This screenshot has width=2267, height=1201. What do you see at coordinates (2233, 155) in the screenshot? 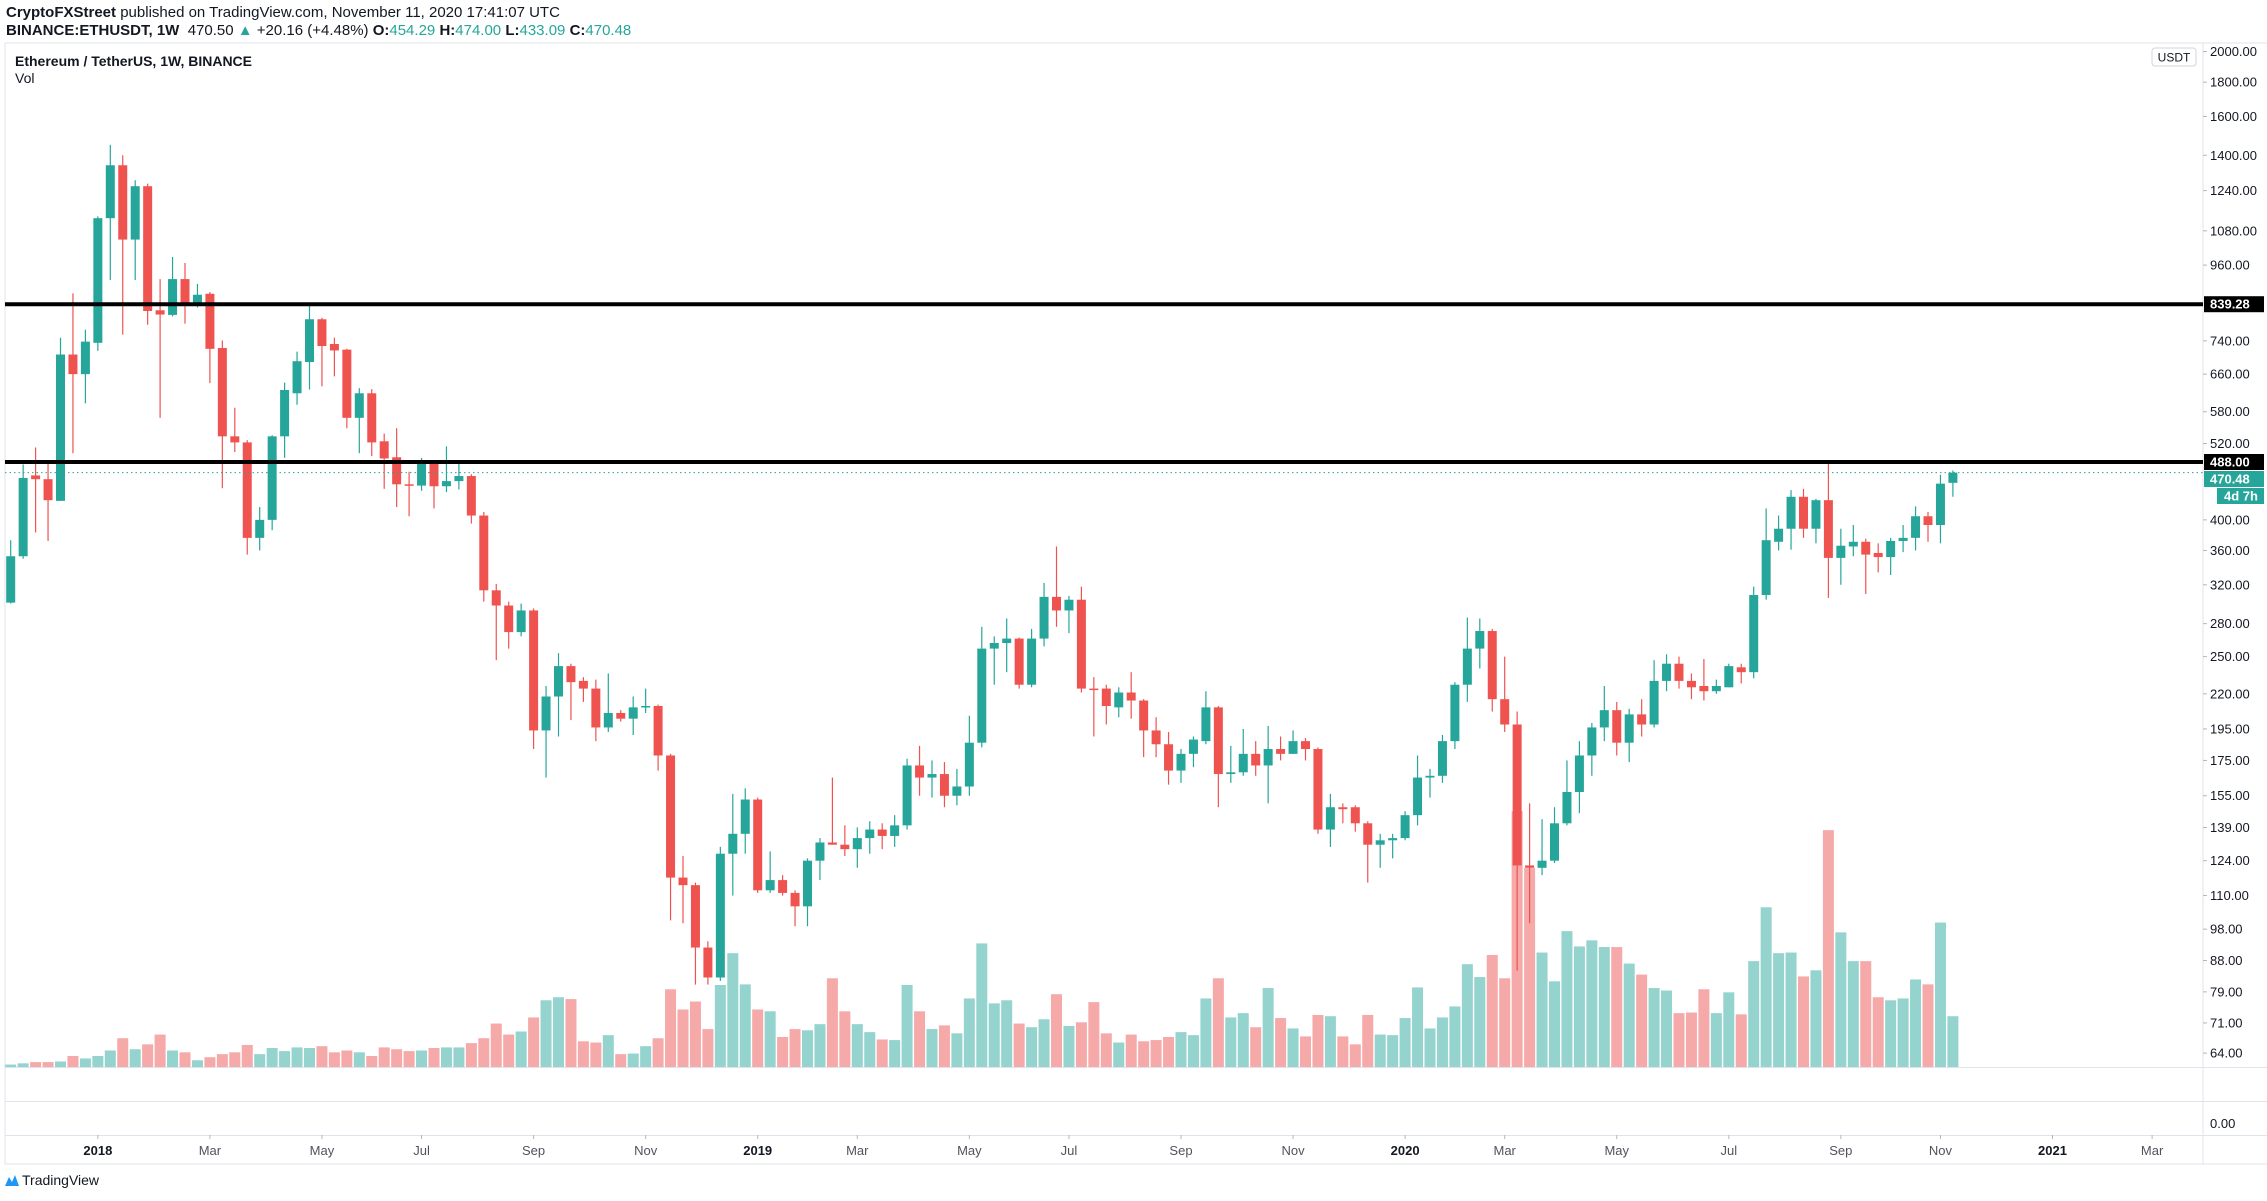
I see `price-tick-label: 1400.00` at bounding box center [2233, 155].